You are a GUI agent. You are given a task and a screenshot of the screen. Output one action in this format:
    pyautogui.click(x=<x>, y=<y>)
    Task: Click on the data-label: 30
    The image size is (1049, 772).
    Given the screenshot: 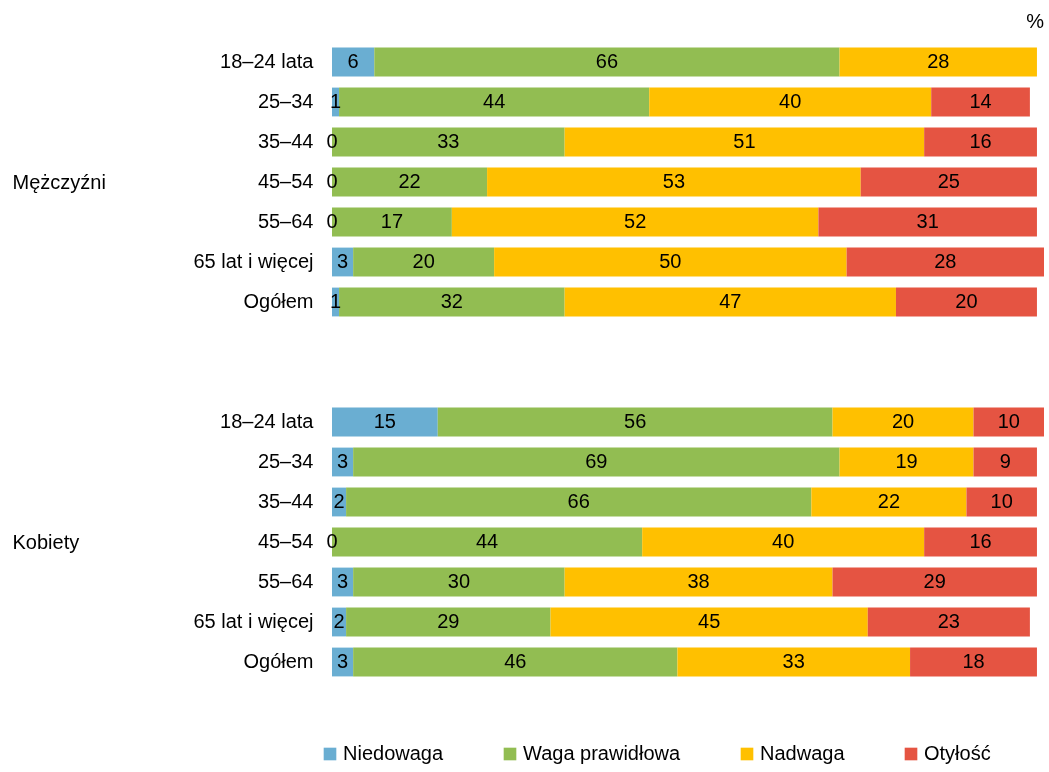 What is the action you would take?
    pyautogui.click(x=459, y=581)
    